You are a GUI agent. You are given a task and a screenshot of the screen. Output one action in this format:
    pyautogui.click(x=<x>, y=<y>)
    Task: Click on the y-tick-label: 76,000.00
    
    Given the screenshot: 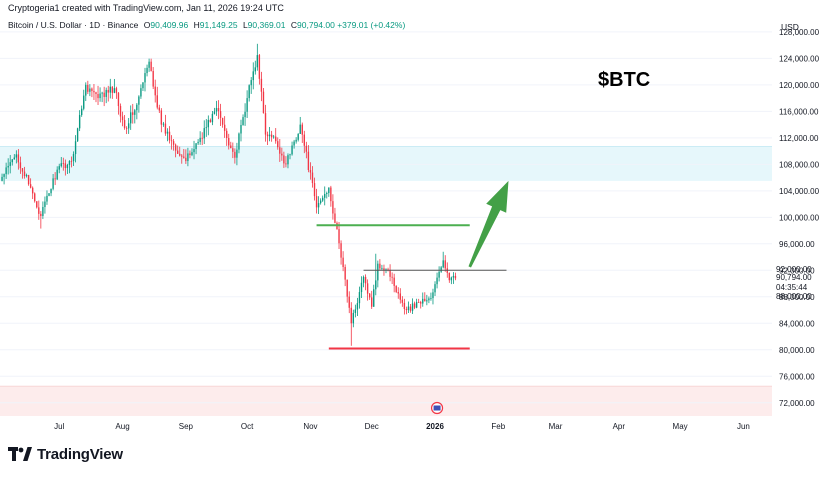 What is the action you would take?
    pyautogui.click(x=797, y=376)
    